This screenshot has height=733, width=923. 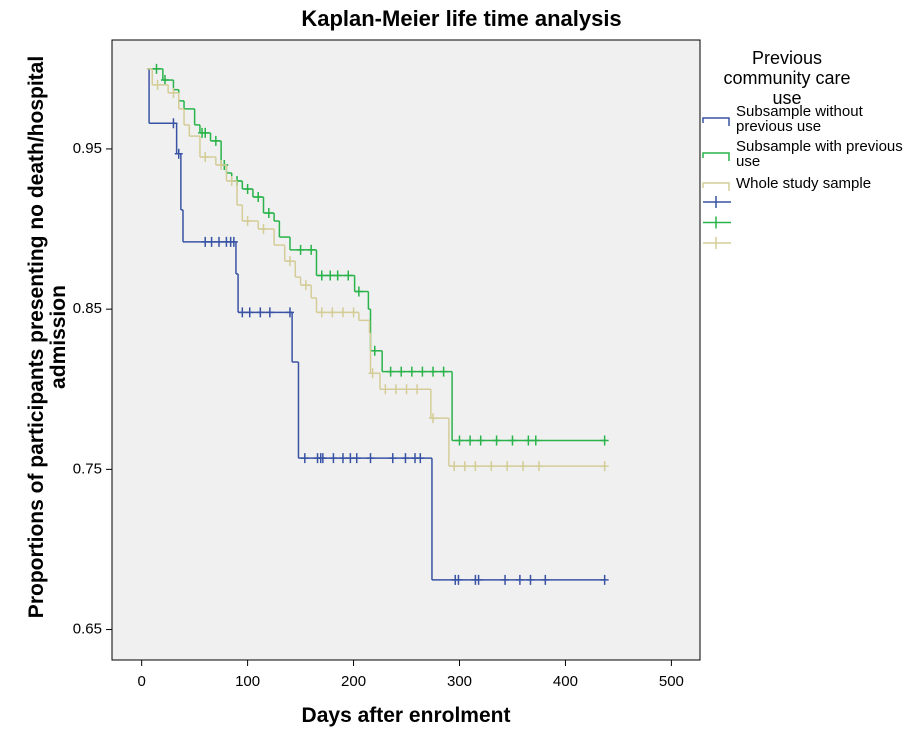 What do you see at coordinates (461, 18) in the screenshot?
I see `chart-title: Kaplan-Meier life time analysis` at bounding box center [461, 18].